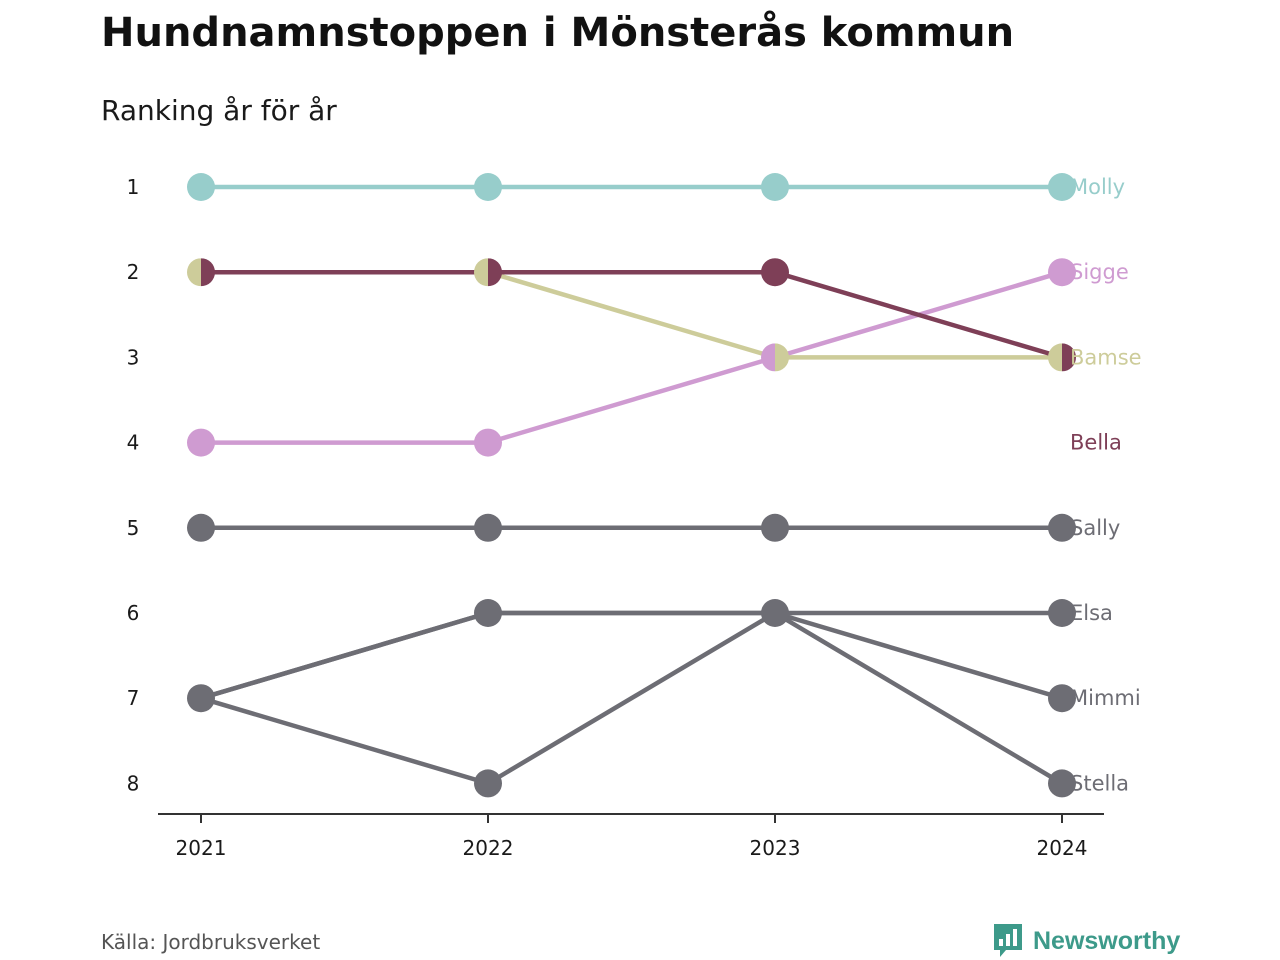 Image resolution: width=1280 pixels, height=960 pixels. Describe the element at coordinates (133, 357) in the screenshot. I see `rank-tick-label: 3` at that location.